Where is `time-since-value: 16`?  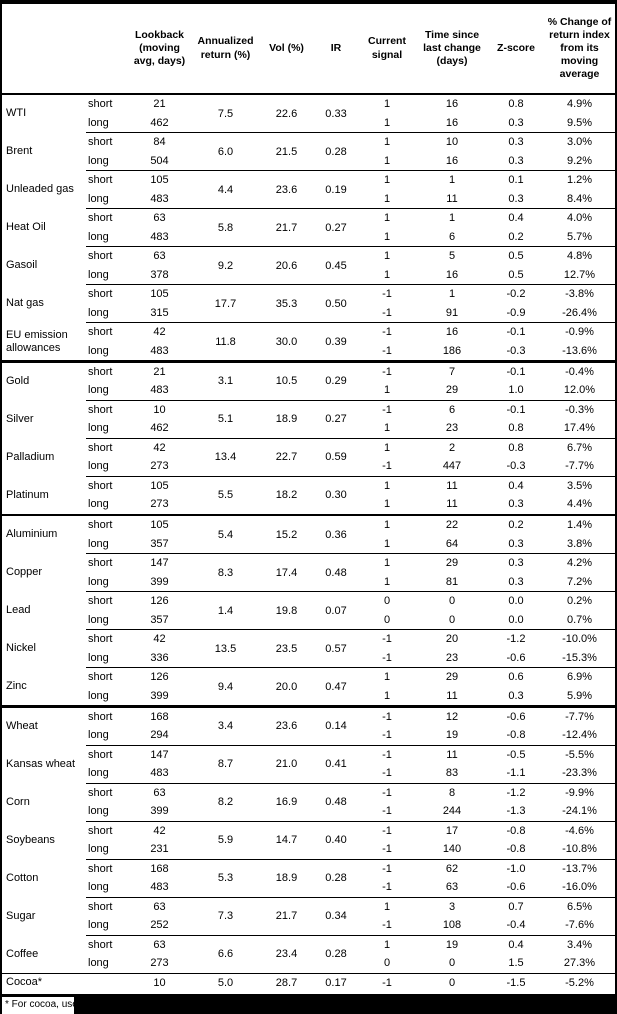 time-since-value: 16 is located at coordinates (452, 122).